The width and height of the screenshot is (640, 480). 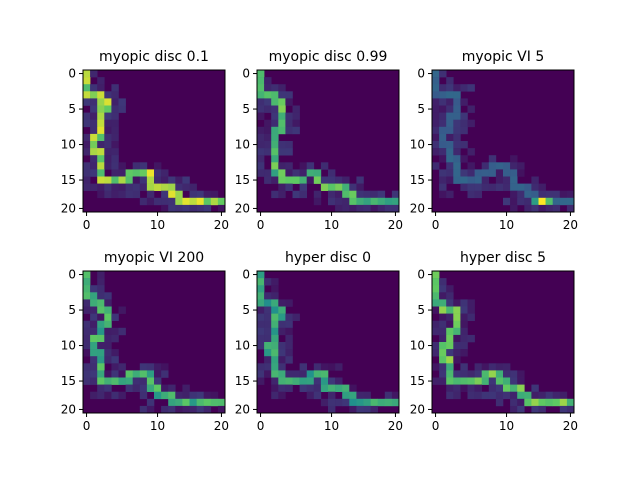 I want to click on y-tick-label: 10, so click(x=417, y=145).